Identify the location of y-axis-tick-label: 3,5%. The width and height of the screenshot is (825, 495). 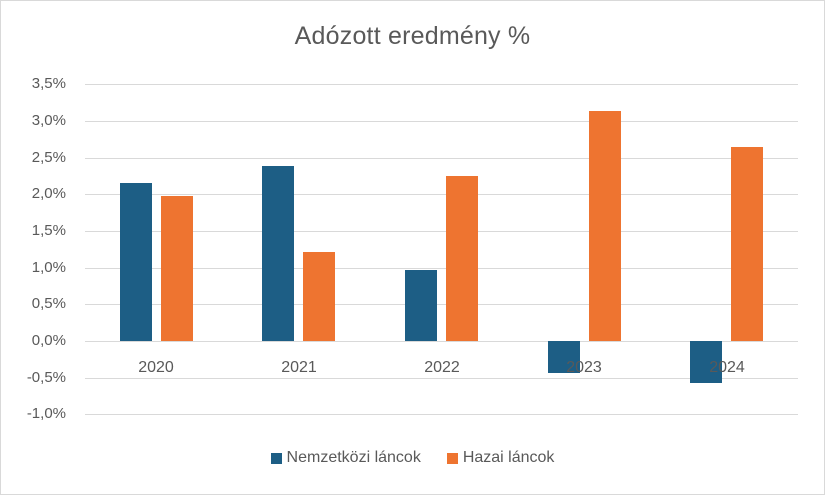
(48, 83).